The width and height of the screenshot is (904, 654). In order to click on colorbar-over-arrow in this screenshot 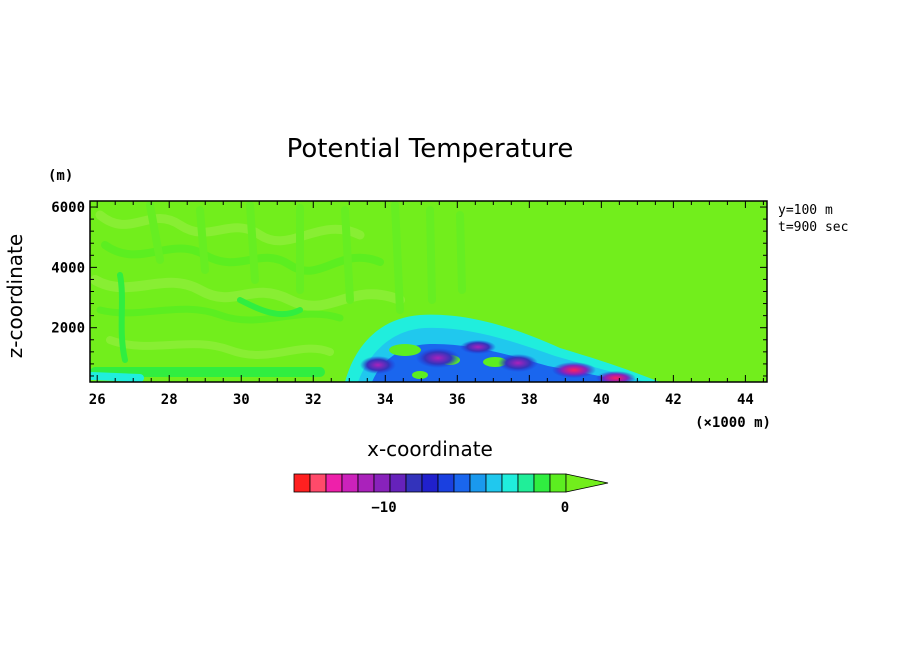, I will do `click(587, 483)`.